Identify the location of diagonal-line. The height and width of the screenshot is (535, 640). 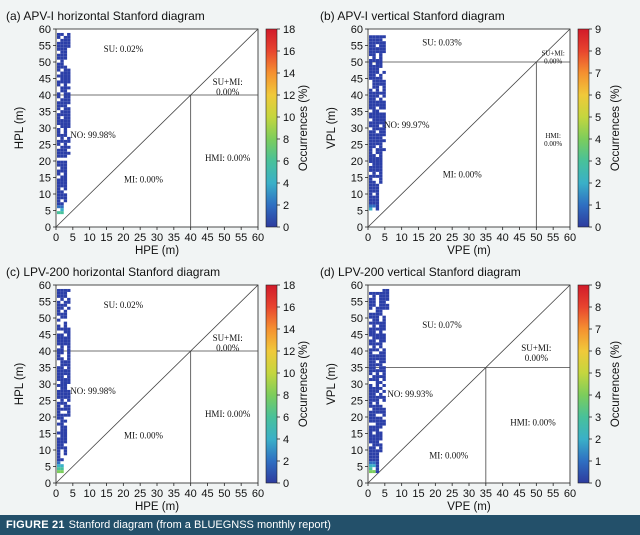
(157, 128).